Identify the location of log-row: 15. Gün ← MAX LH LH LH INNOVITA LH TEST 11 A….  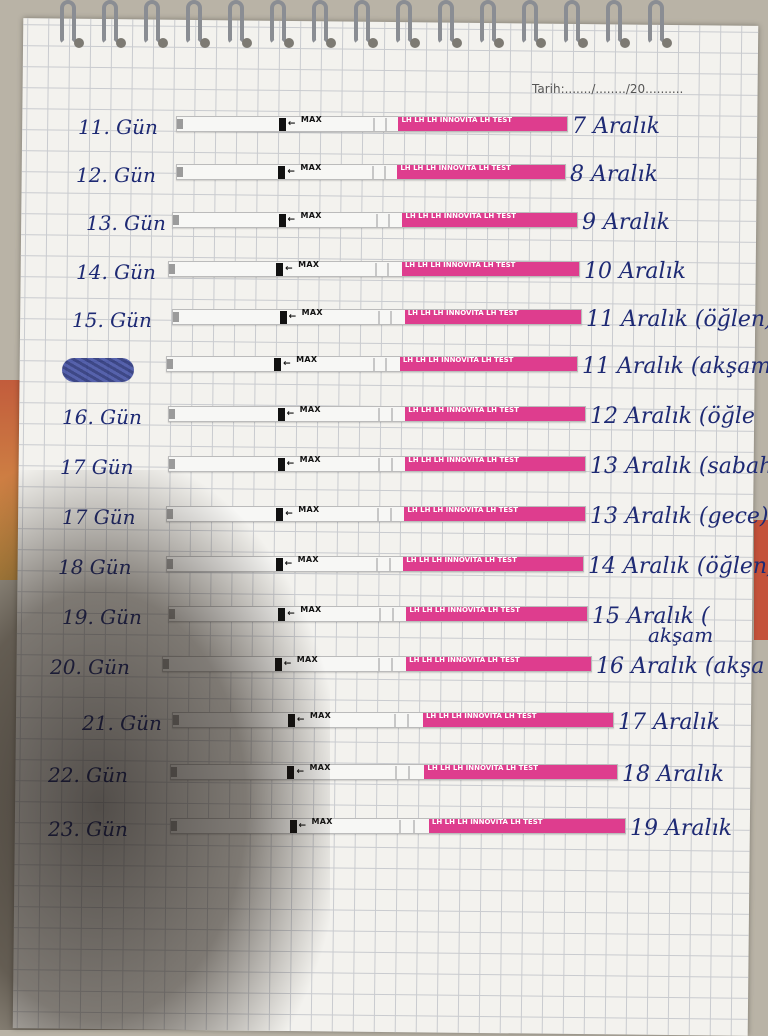
(384, 325).